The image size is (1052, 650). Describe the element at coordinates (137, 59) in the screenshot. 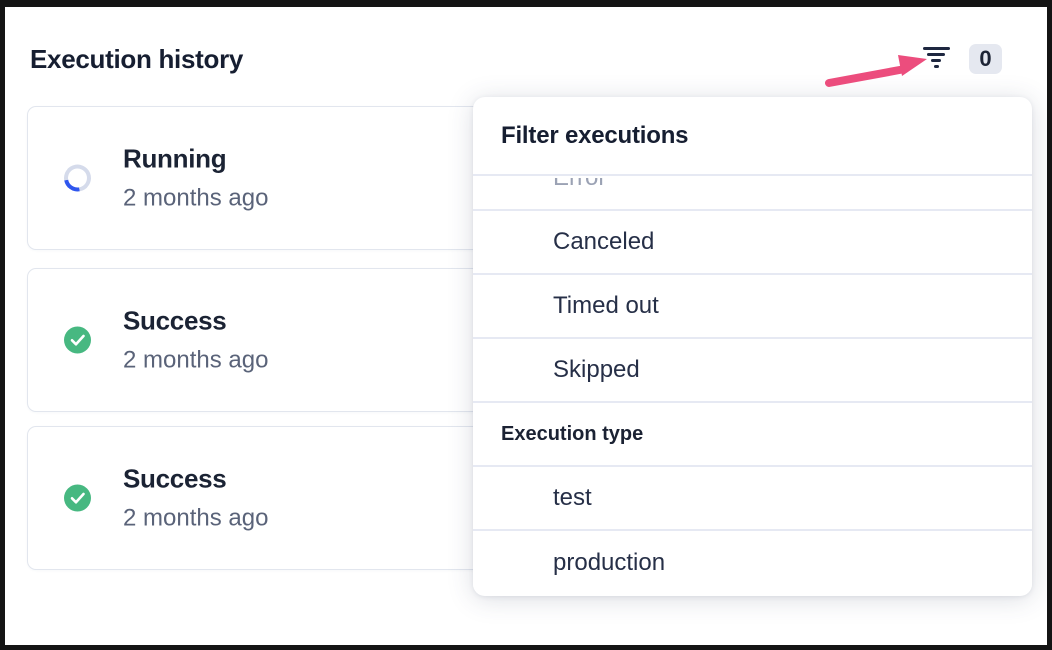

I see `page-title: Execution history` at that location.